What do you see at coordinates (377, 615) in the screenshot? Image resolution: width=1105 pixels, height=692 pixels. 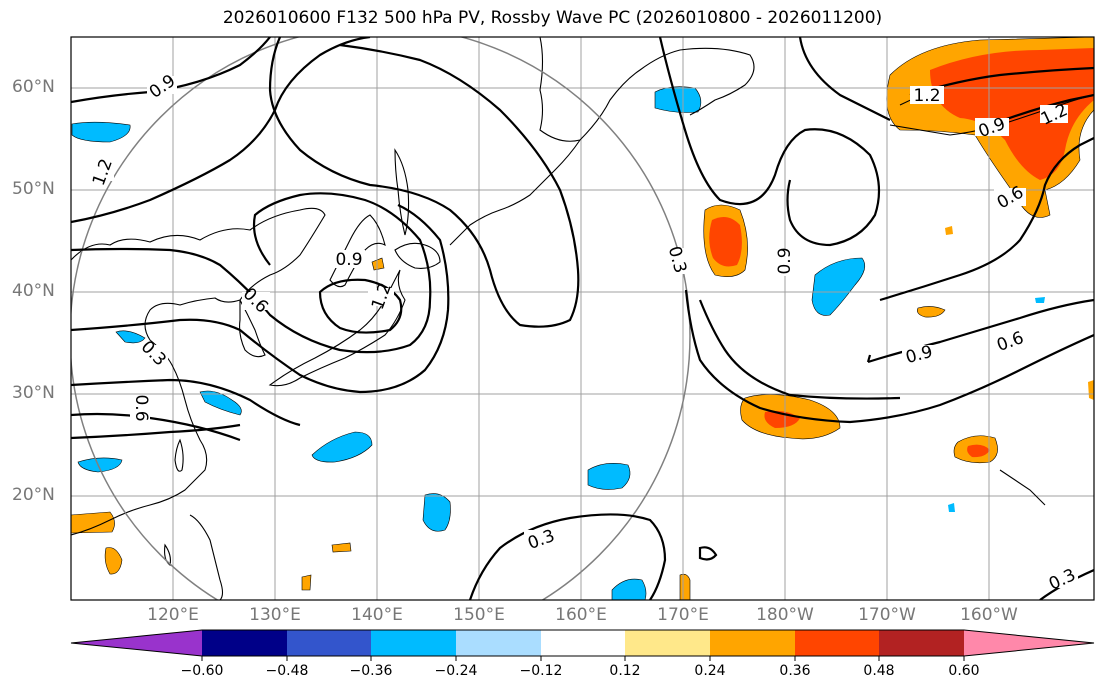 I see `lon-label: 140°E` at bounding box center [377, 615].